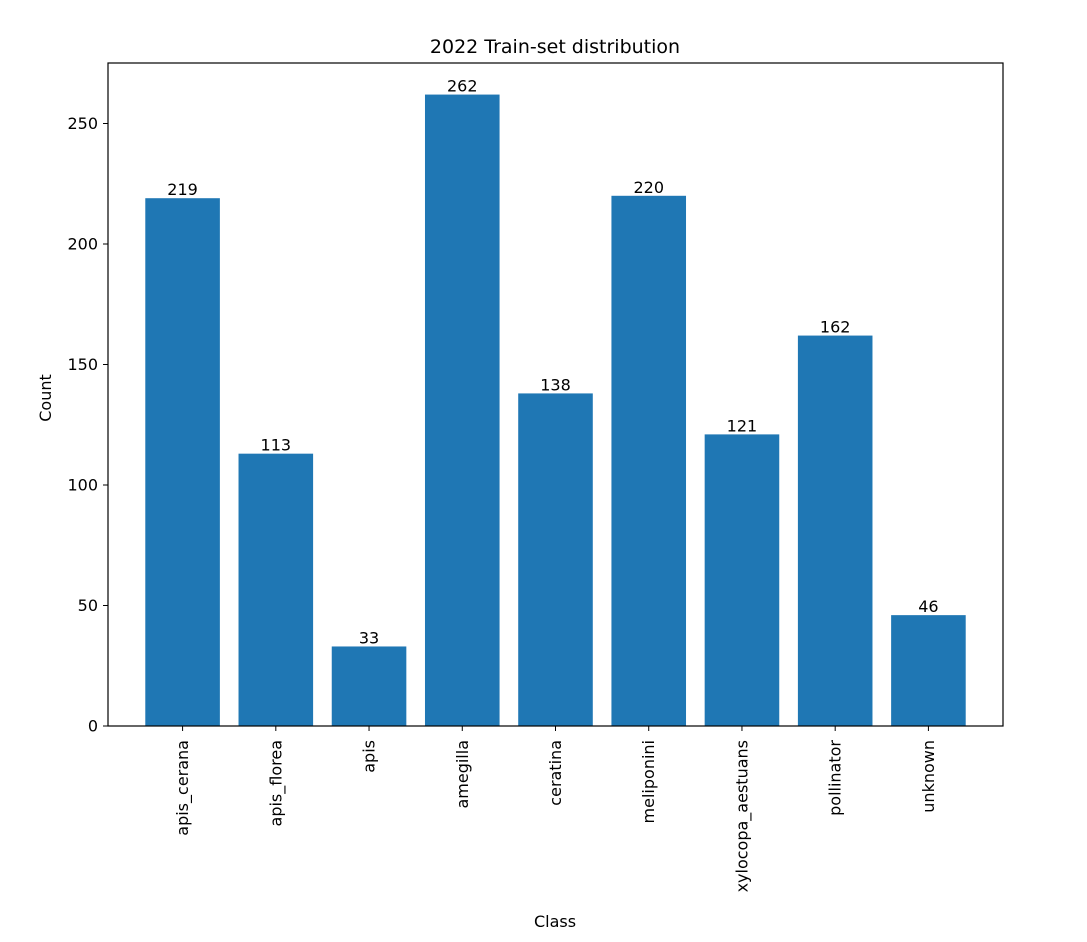 This screenshot has width=1087, height=942. Describe the element at coordinates (555, 559) in the screenshot. I see `bar-ceratina` at that location.